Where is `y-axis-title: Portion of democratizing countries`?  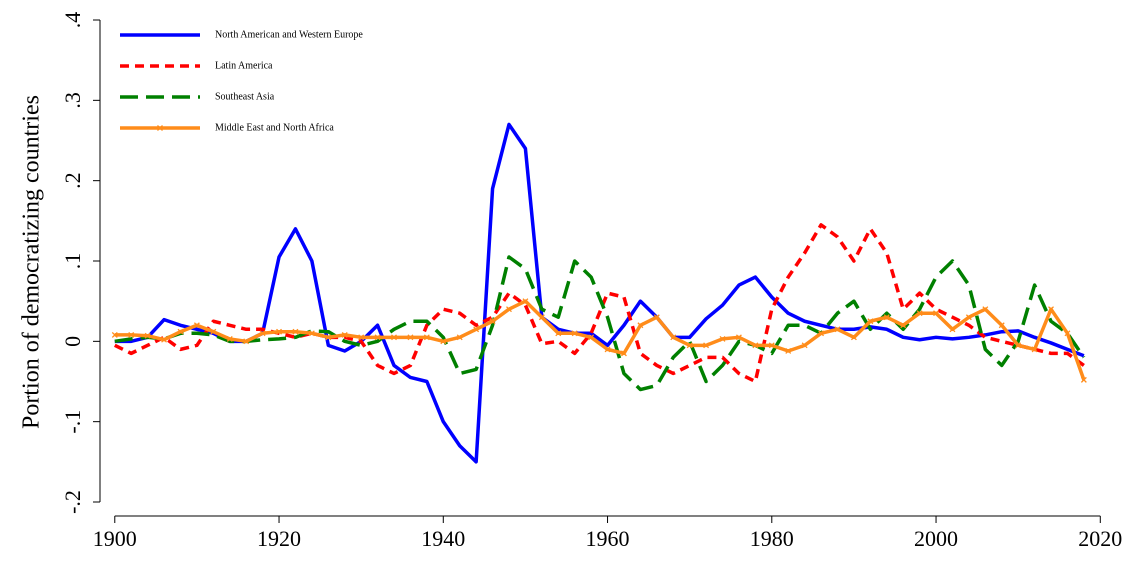
y-axis-title: Portion of democratizing countries is located at coordinates (32, 262).